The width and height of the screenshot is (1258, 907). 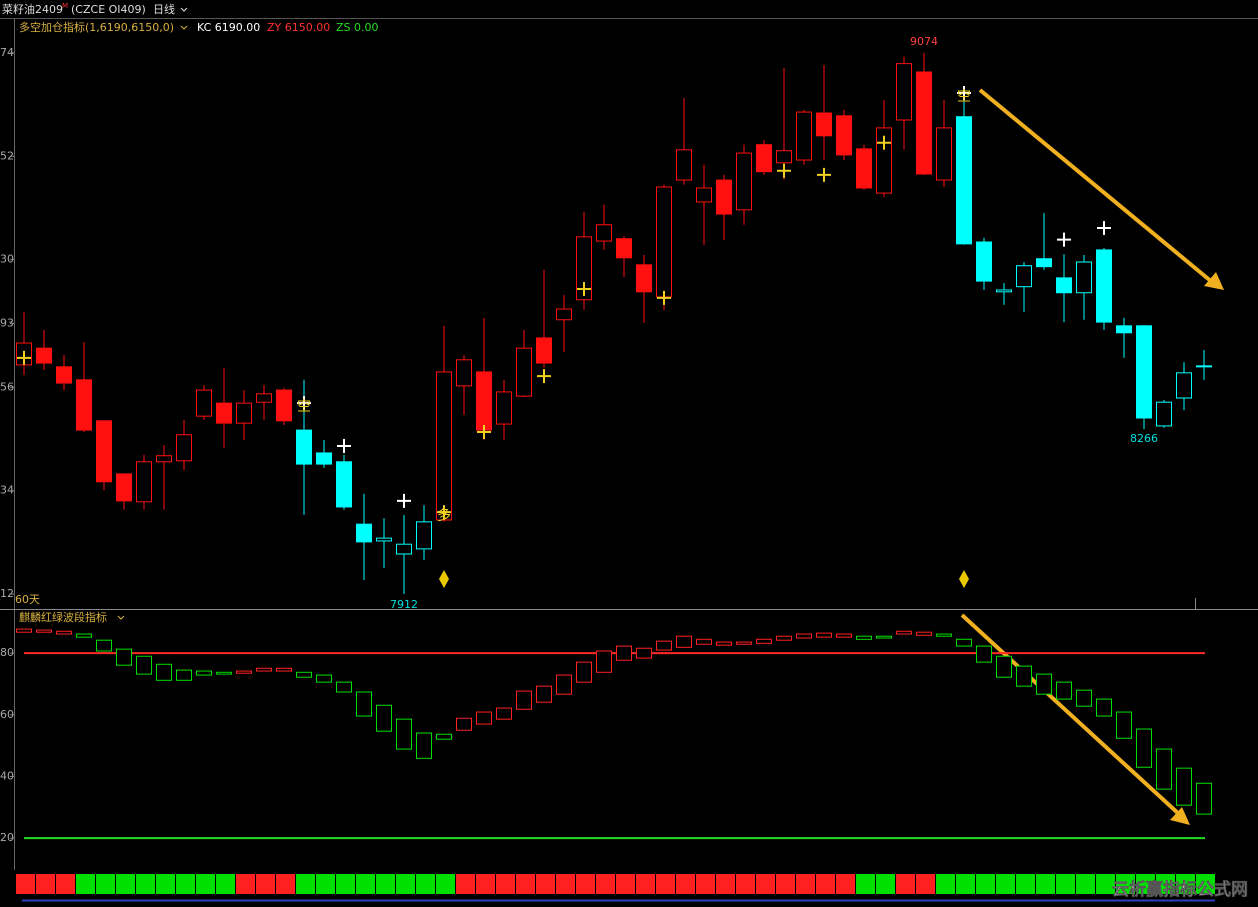 What do you see at coordinates (7, 490) in the screenshot?
I see `y-tick-label: 34` at bounding box center [7, 490].